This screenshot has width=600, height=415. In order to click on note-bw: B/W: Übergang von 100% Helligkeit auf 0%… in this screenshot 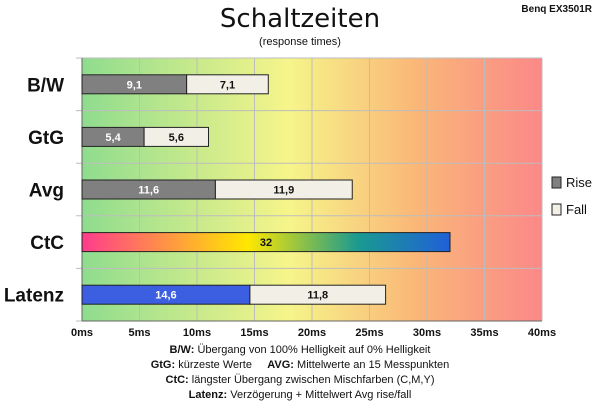, I will do `click(300, 350)`.